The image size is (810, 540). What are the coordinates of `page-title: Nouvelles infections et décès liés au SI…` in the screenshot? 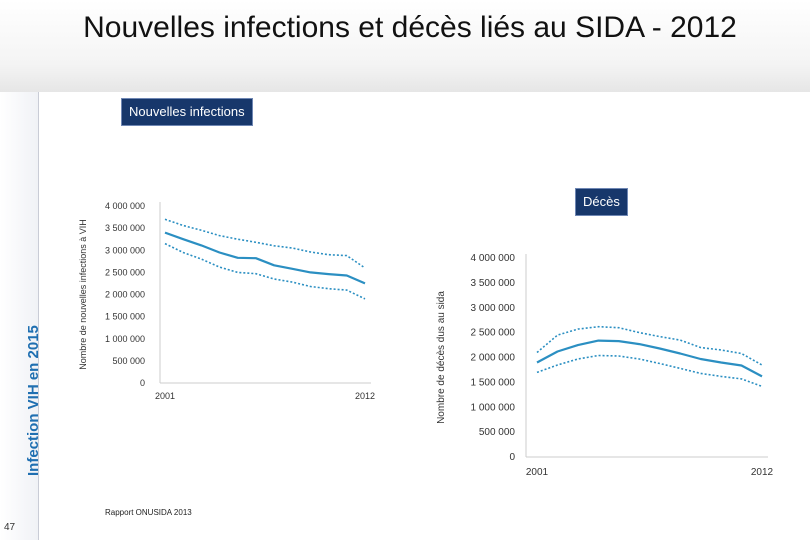 It's located at (410, 27).